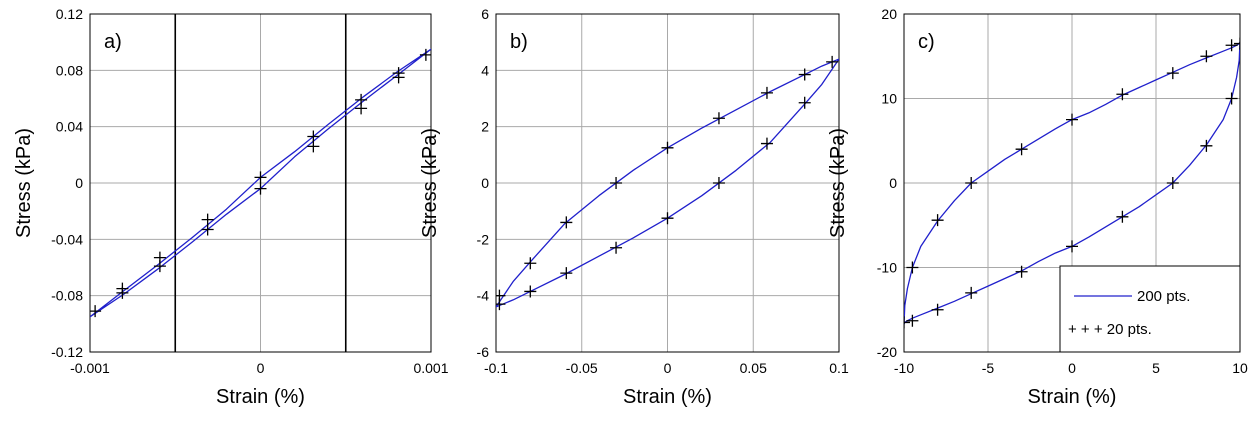 The height and width of the screenshot is (421, 1258). I want to click on y-tick-label: 0.04, so click(69, 127).